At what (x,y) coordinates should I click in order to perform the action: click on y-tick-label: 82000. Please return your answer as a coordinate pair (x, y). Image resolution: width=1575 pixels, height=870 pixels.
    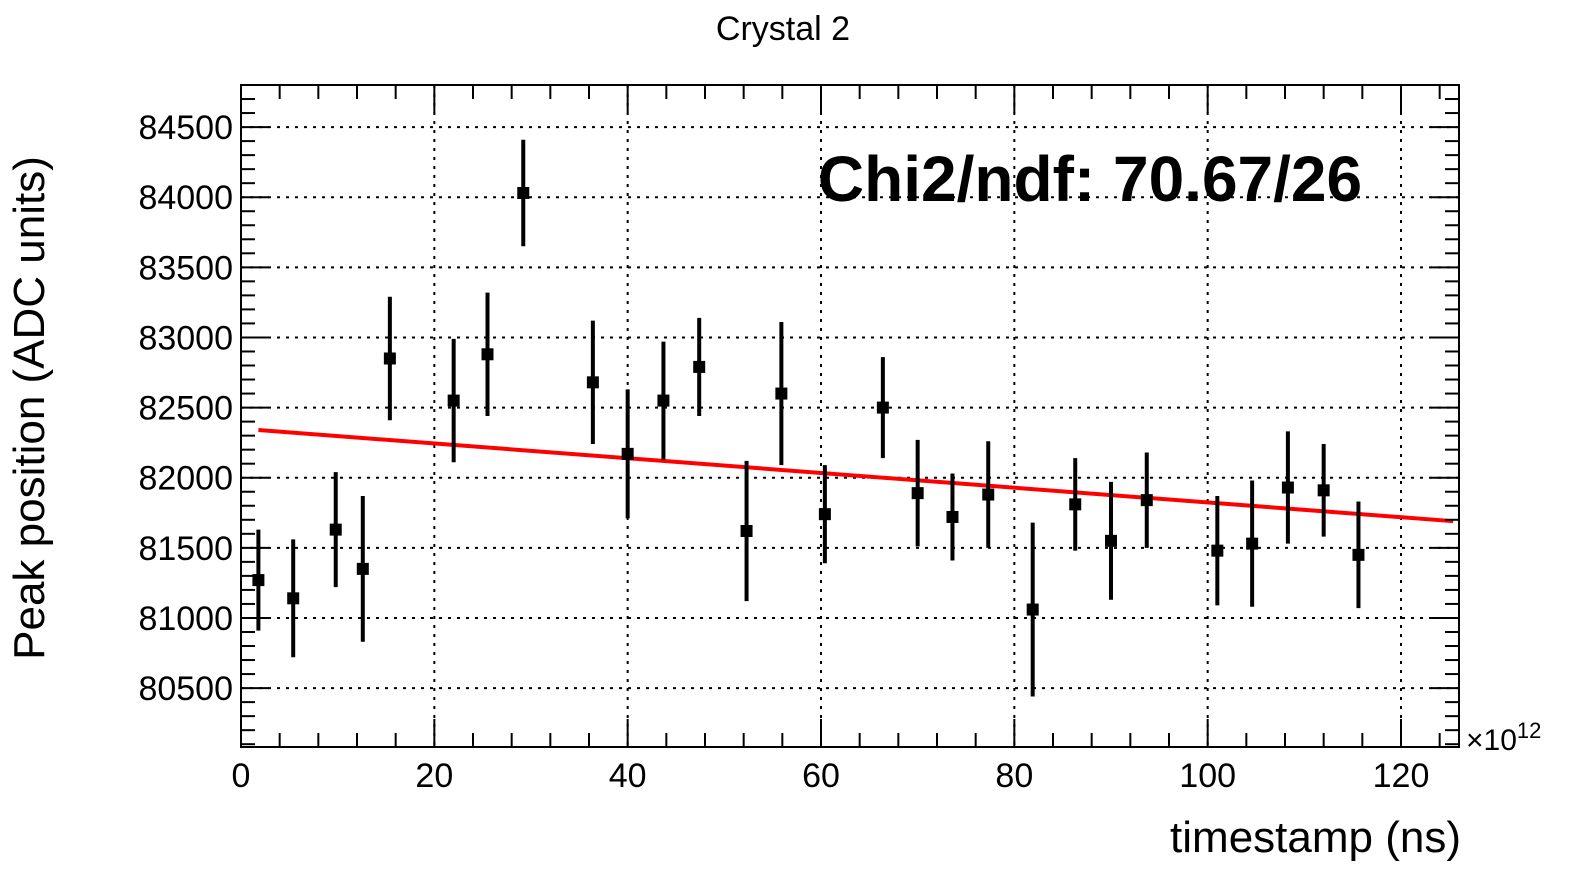
    Looking at the image, I should click on (185, 479).